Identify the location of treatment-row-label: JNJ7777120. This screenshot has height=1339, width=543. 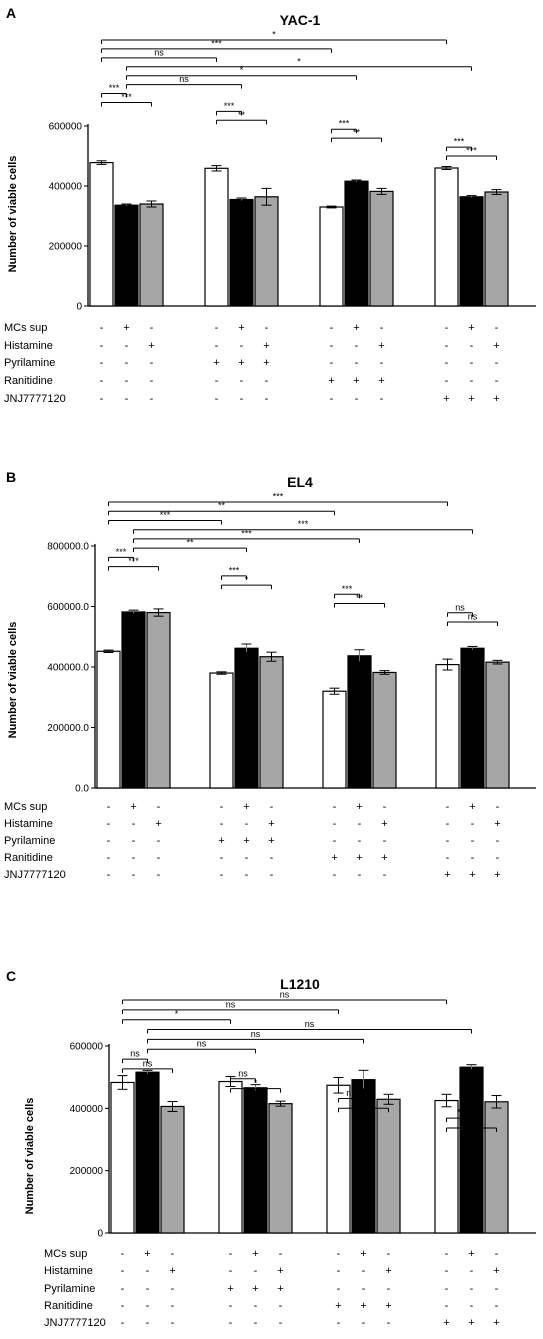
(75, 1323).